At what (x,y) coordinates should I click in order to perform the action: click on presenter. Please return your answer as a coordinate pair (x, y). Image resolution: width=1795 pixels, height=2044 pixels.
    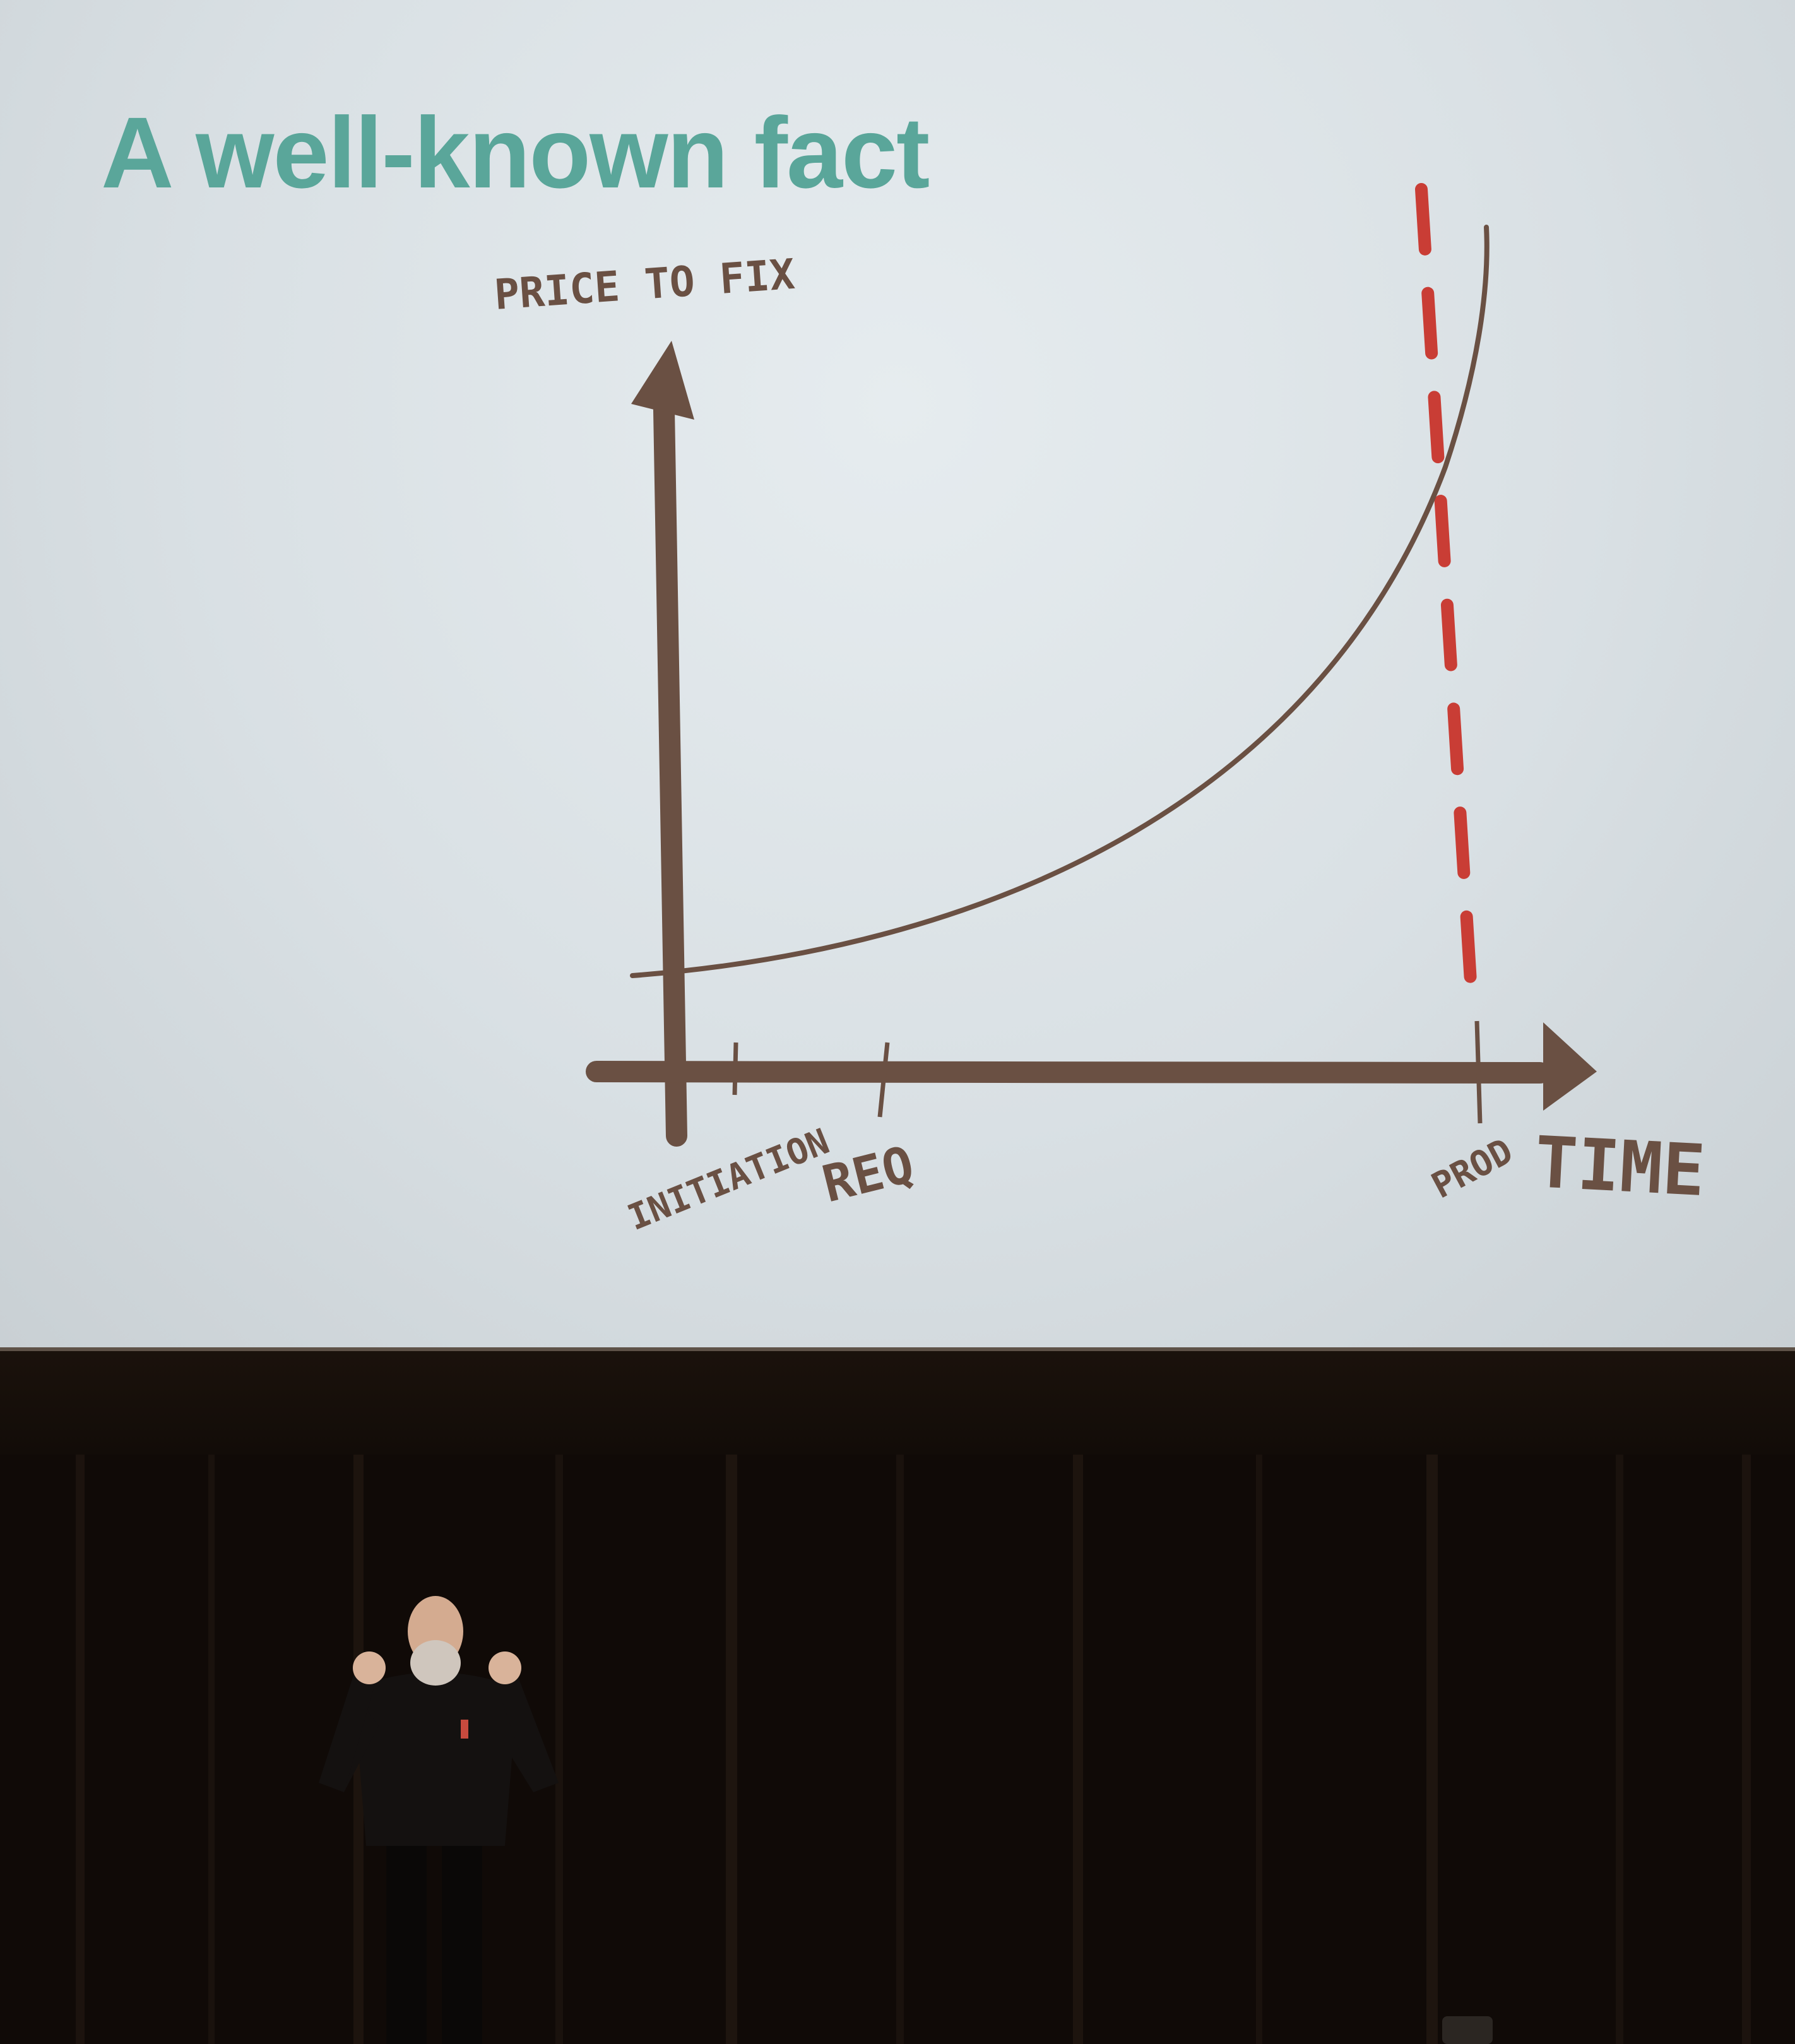
    Looking at the image, I should click on (439, 1820).